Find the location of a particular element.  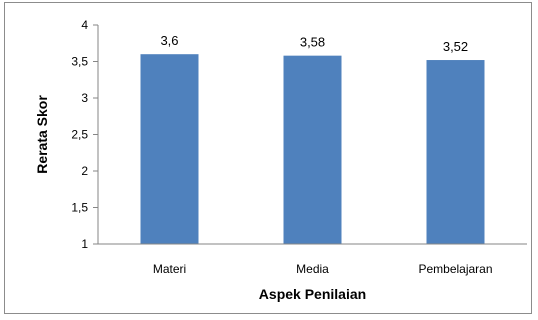

bar-data-label: 3,52 is located at coordinates (455, 46).